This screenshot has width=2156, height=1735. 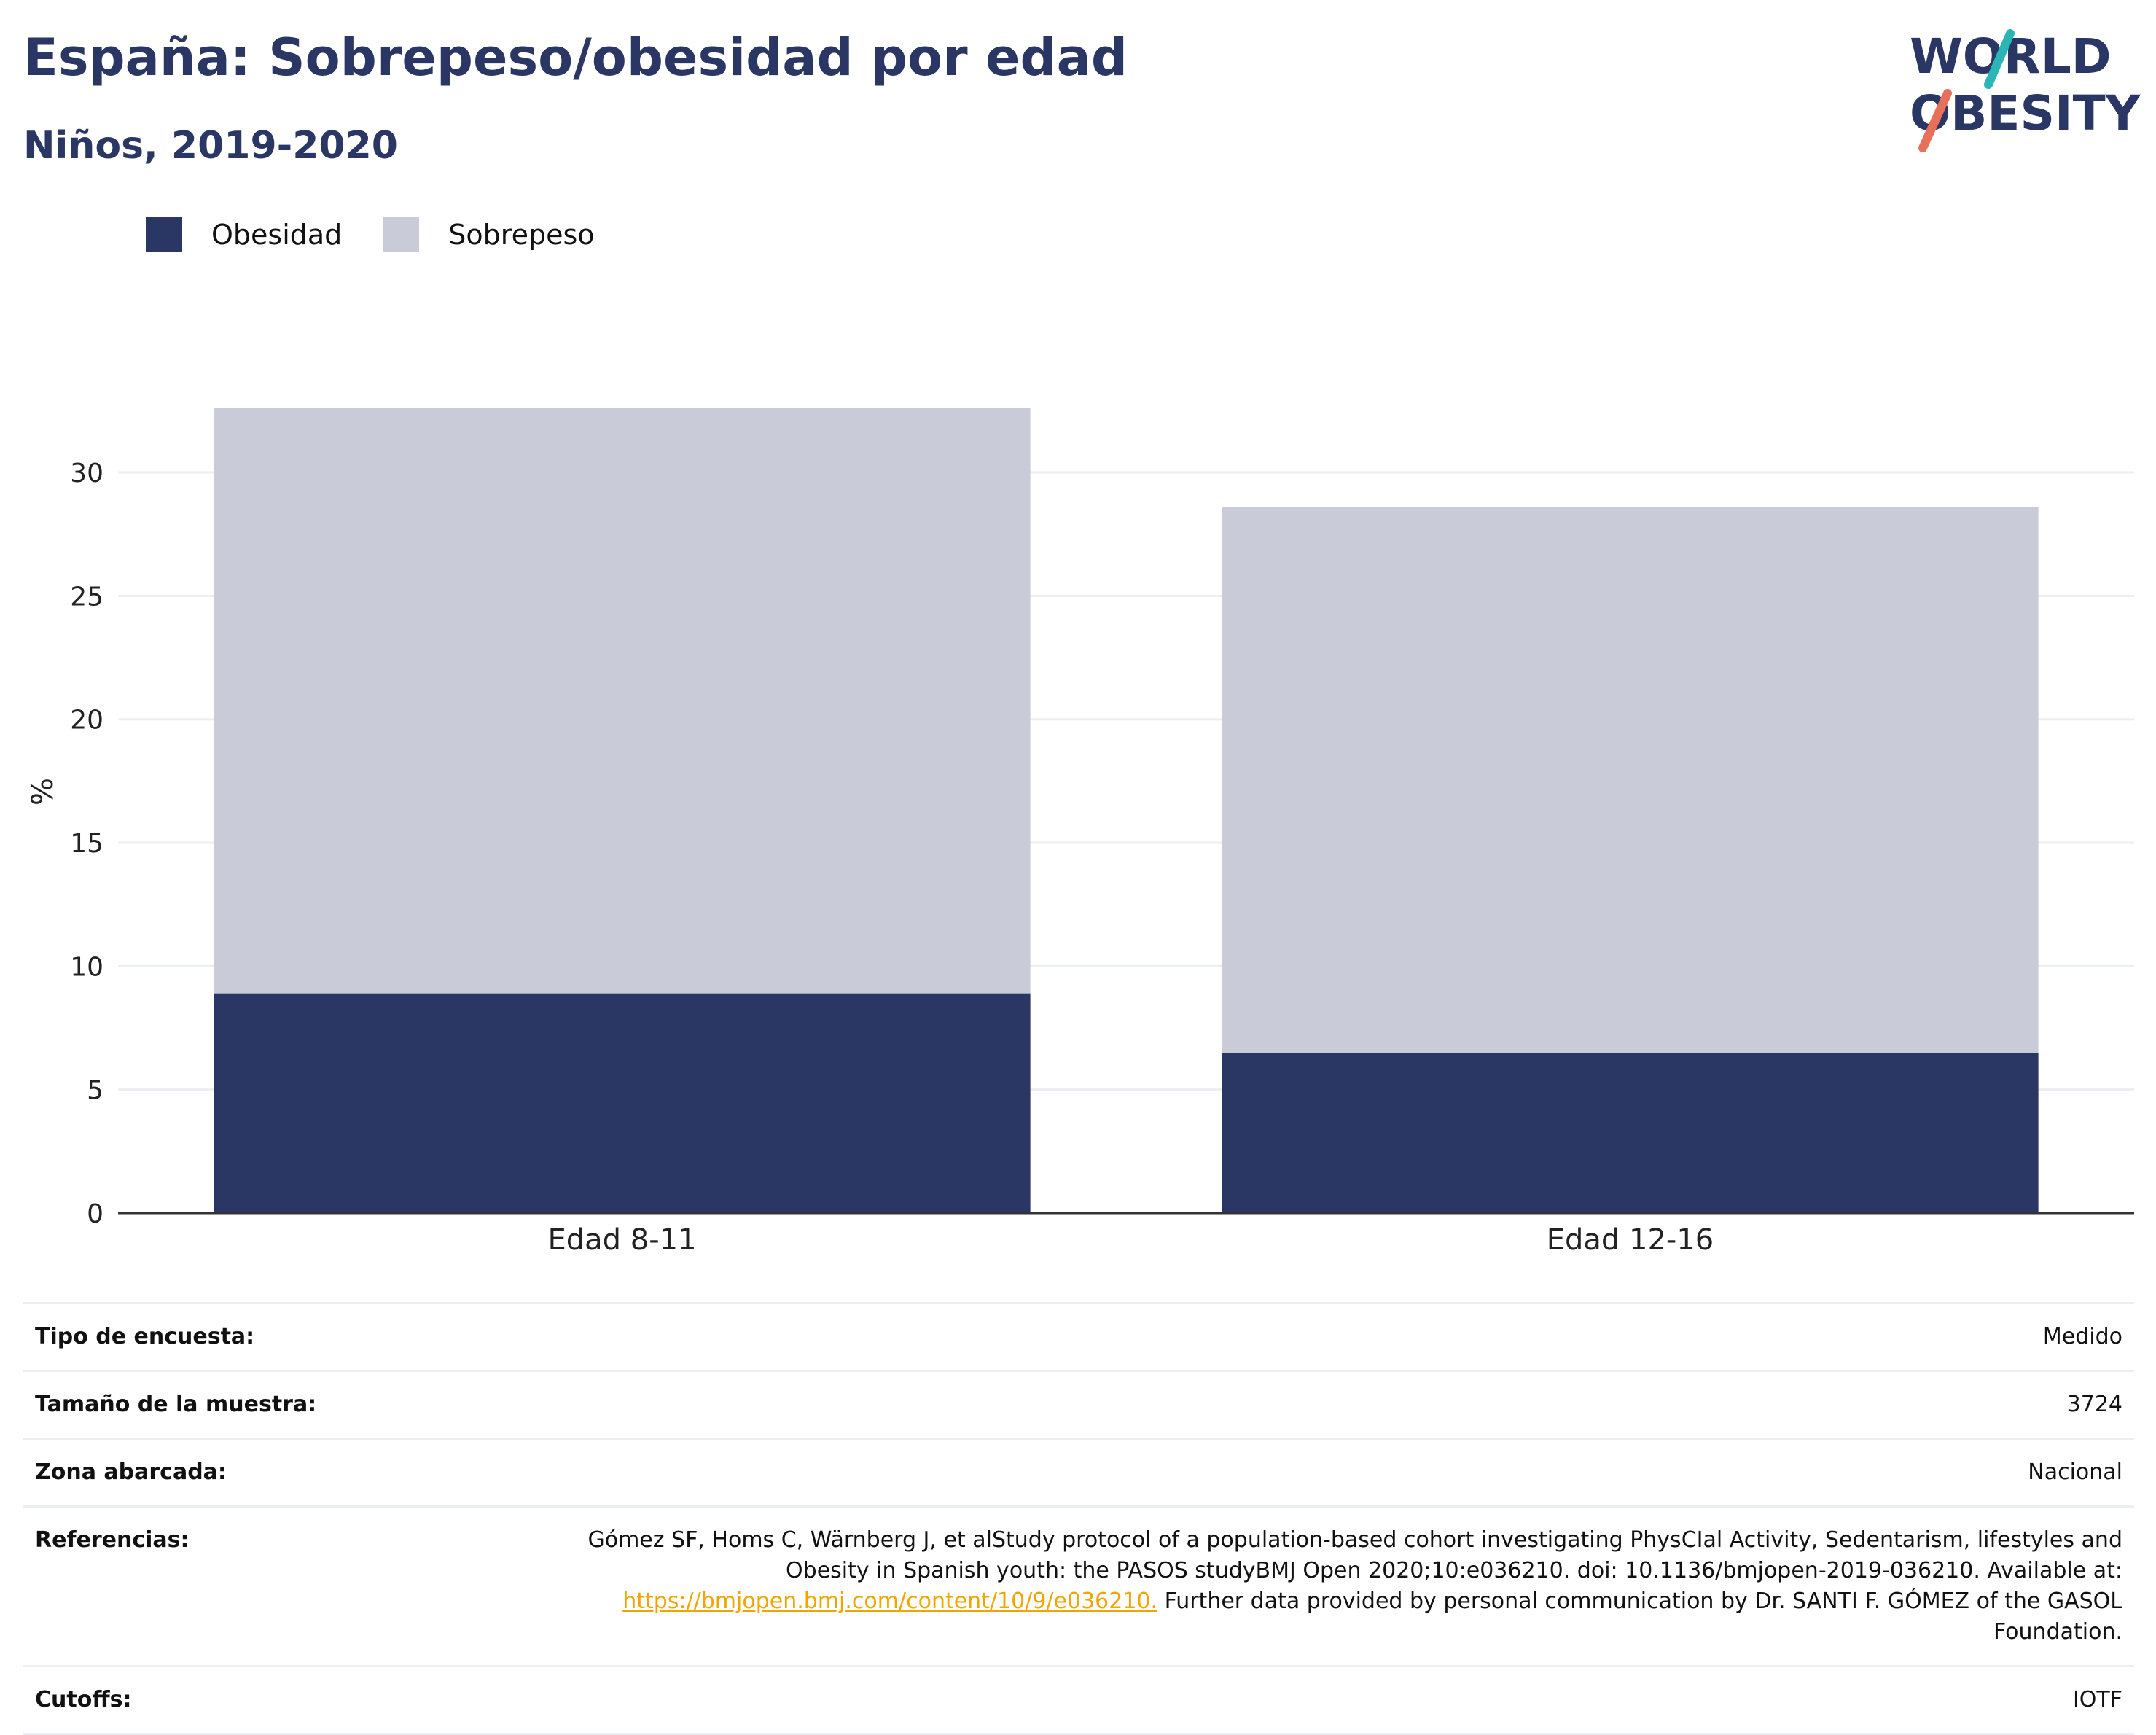 What do you see at coordinates (2000, 59) in the screenshot?
I see `logo-slash-teal` at bounding box center [2000, 59].